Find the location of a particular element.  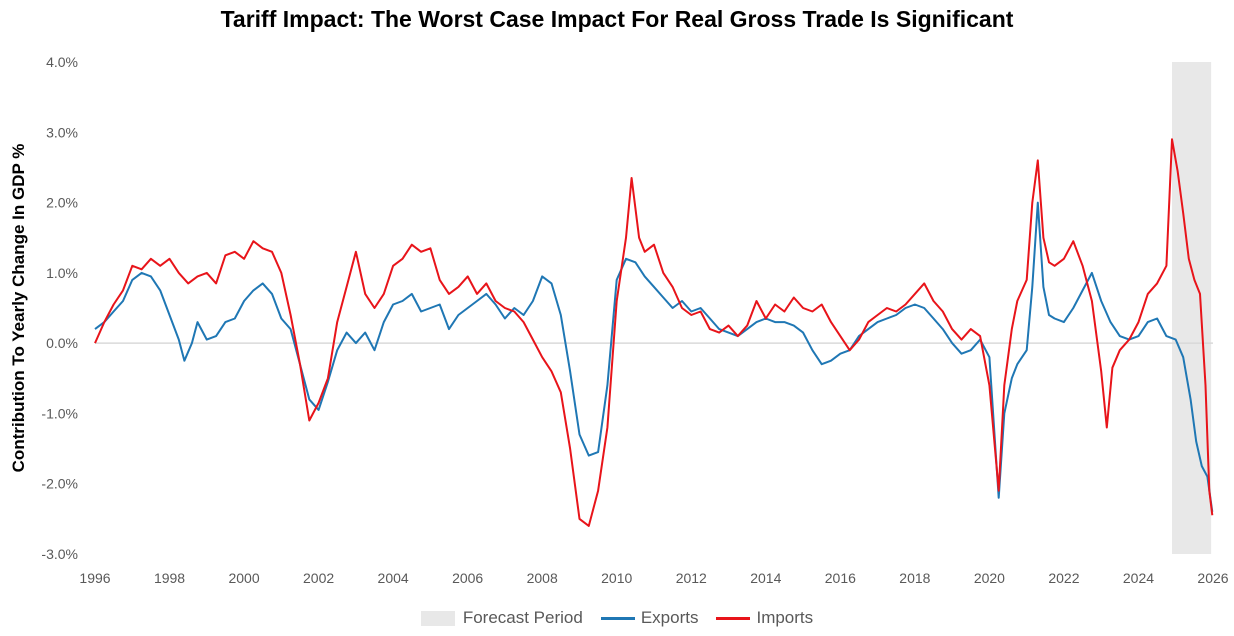

x-tick-label: 2000 is located at coordinates (243, 578).